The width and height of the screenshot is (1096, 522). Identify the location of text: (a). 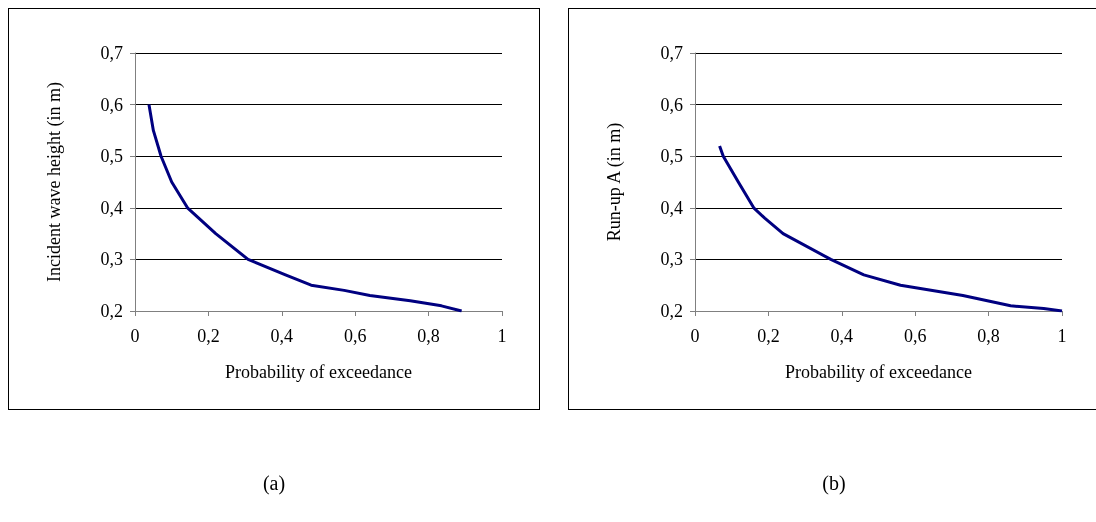
(274, 483).